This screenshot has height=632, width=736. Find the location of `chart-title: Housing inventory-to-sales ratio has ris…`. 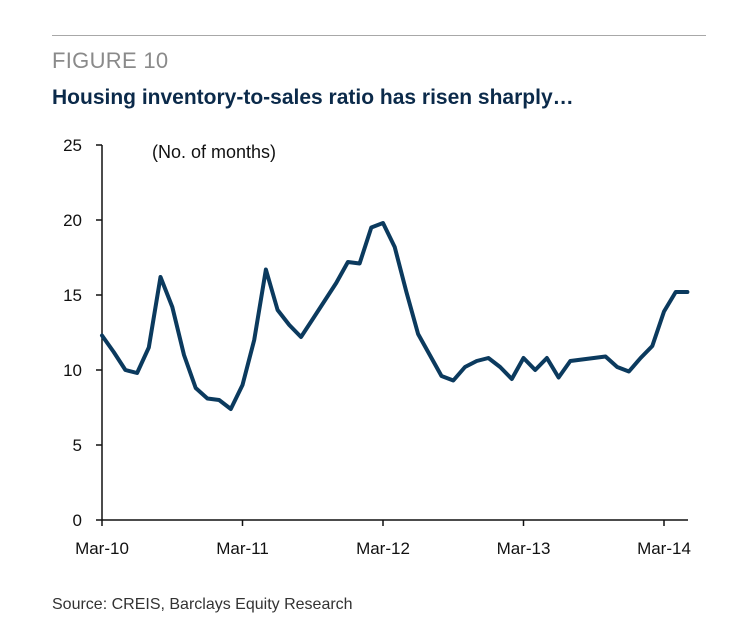

chart-title: Housing inventory-to-sales ratio has ris… is located at coordinates (313, 97).